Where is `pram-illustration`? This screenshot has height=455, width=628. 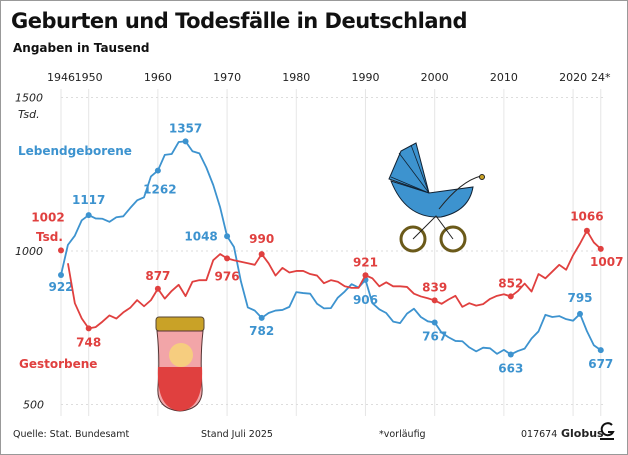 pram-illustration is located at coordinates (436, 197).